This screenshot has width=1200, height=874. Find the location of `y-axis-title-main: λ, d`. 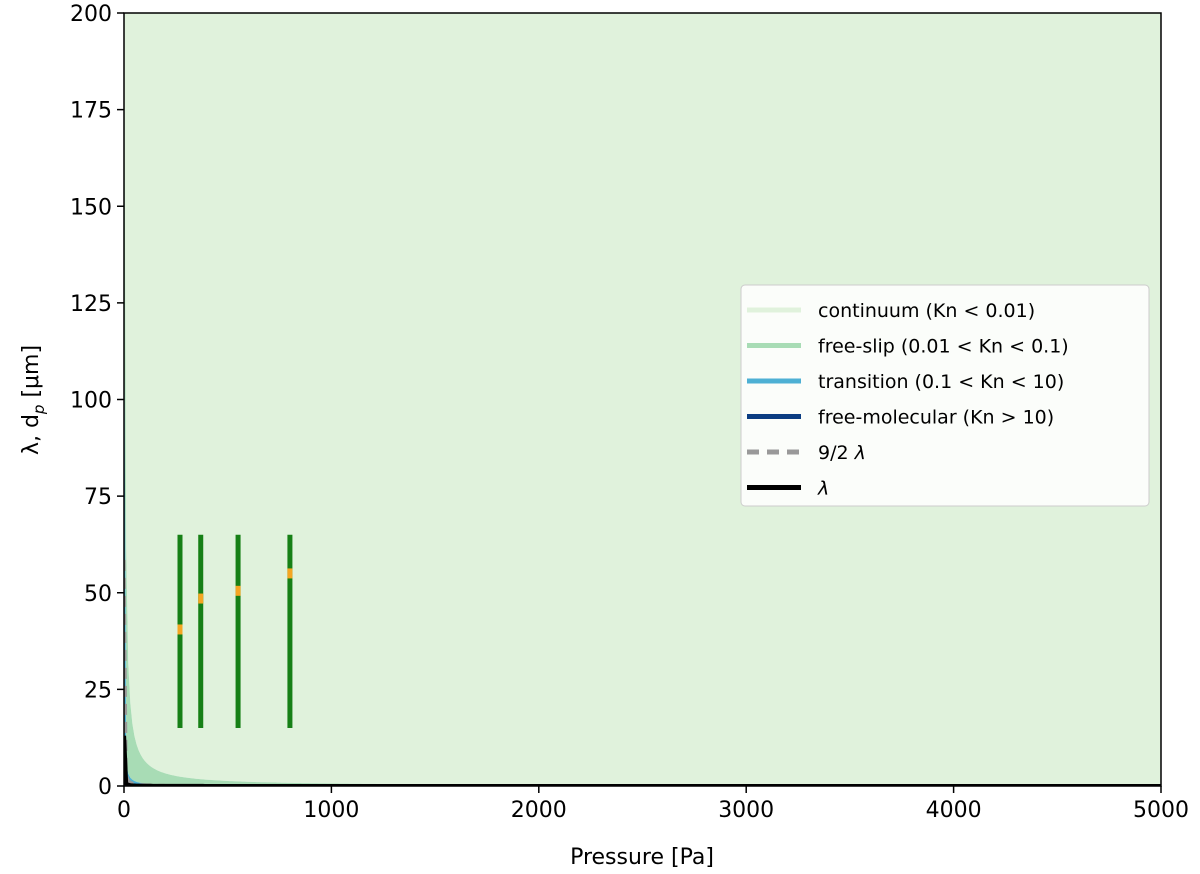

y-axis-title-main: λ, d is located at coordinates (31, 434).